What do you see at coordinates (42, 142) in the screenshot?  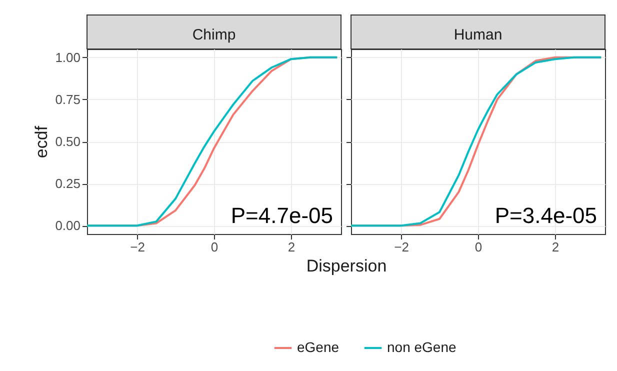 I see `y-axis-title: ecdf` at bounding box center [42, 142].